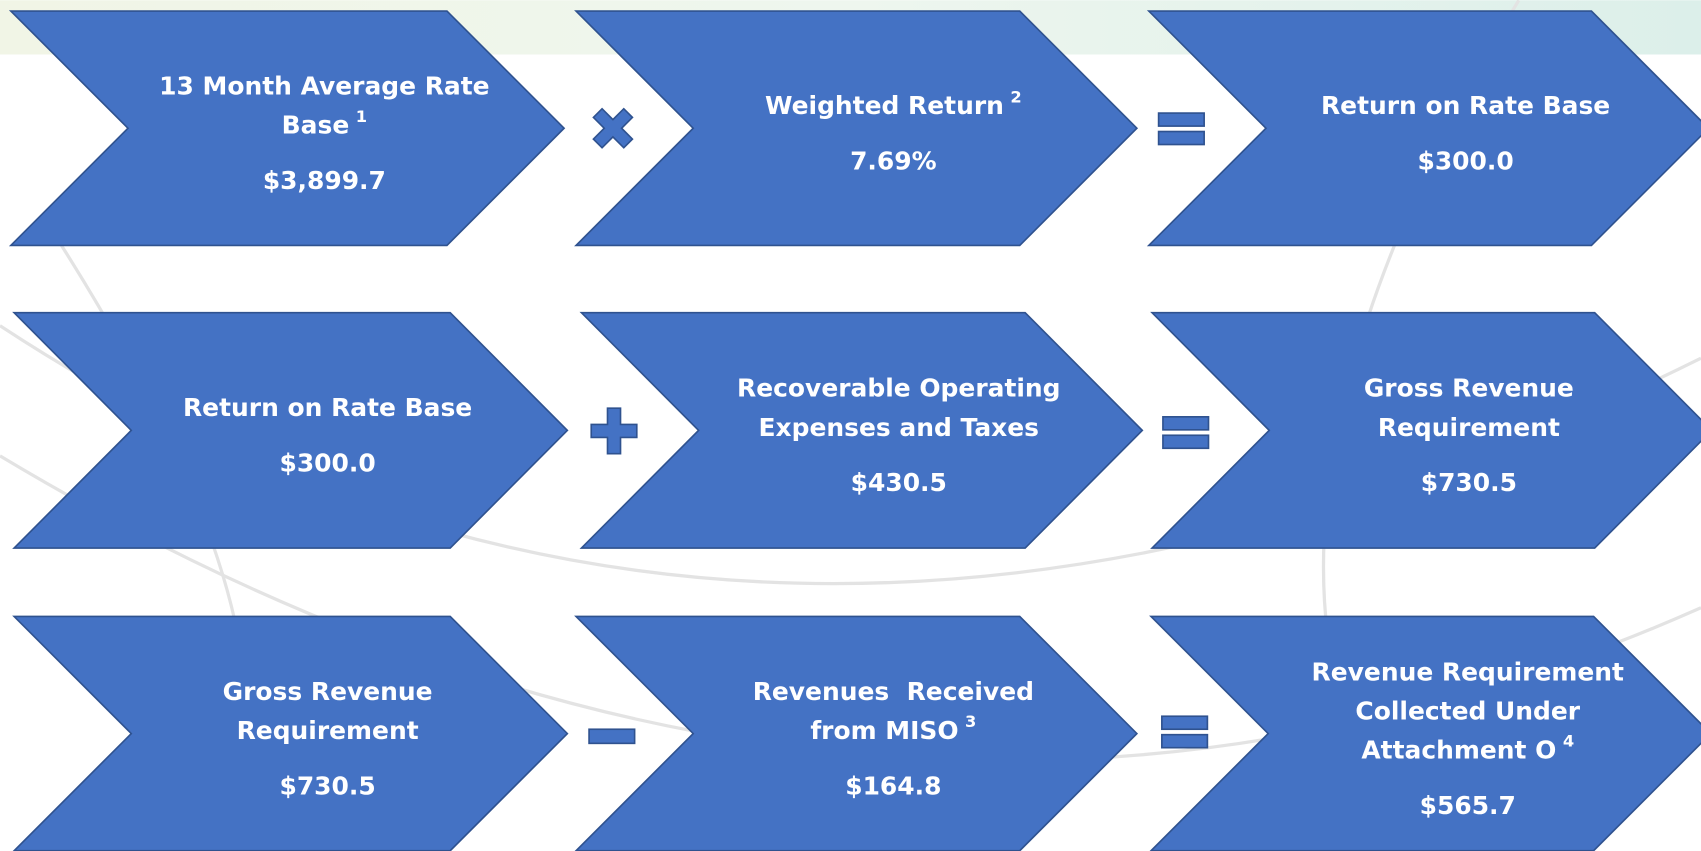  Describe the element at coordinates (893, 785) in the screenshot. I see `step-value: $164.8` at that location.